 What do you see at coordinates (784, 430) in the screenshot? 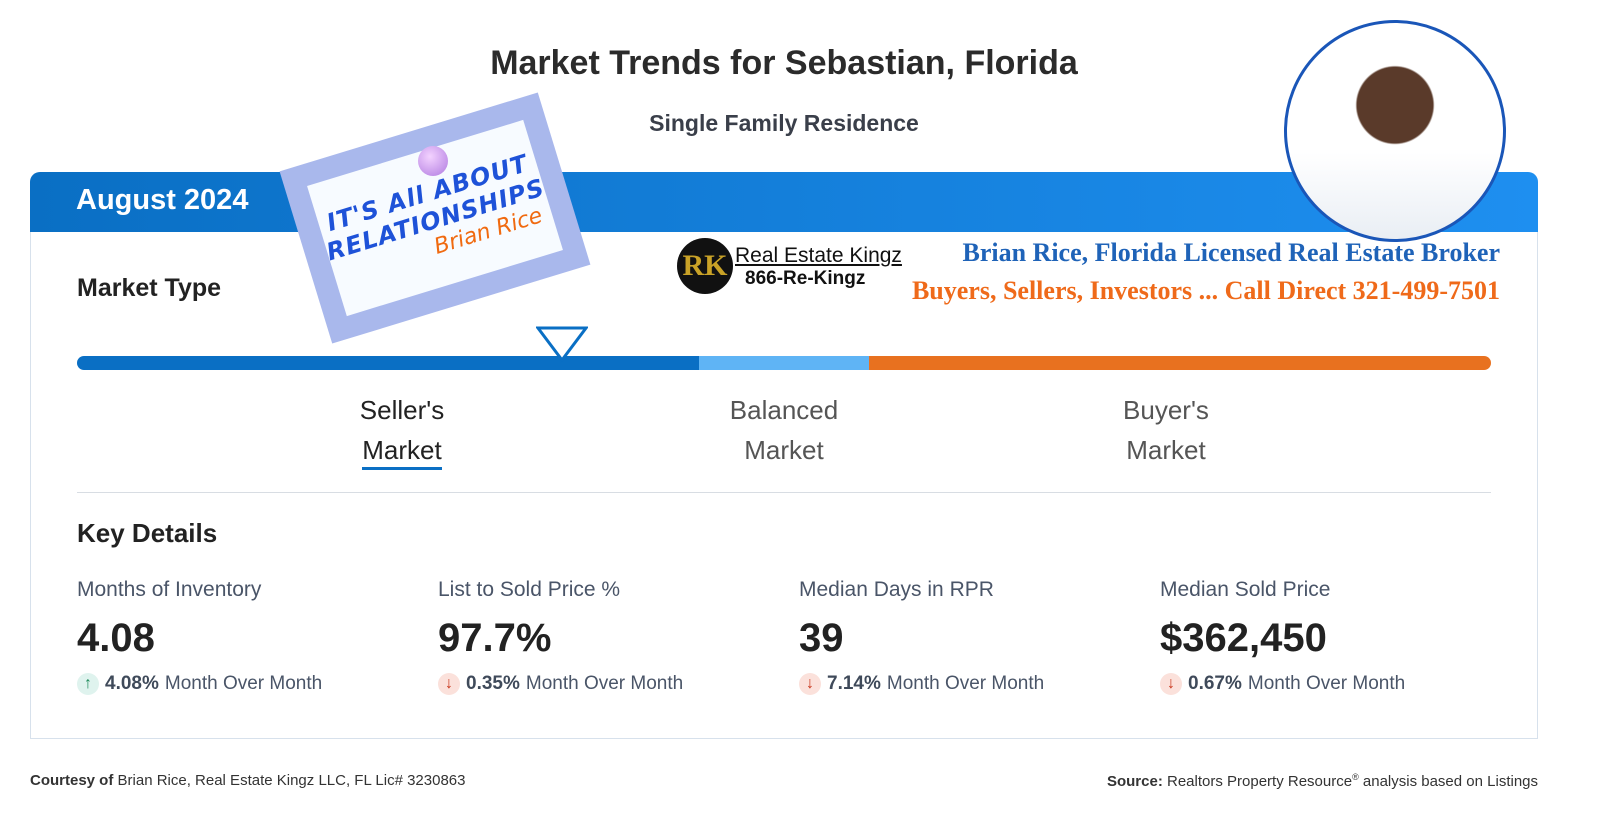
I see `balanced-market-label: Balanced Market` at bounding box center [784, 430].